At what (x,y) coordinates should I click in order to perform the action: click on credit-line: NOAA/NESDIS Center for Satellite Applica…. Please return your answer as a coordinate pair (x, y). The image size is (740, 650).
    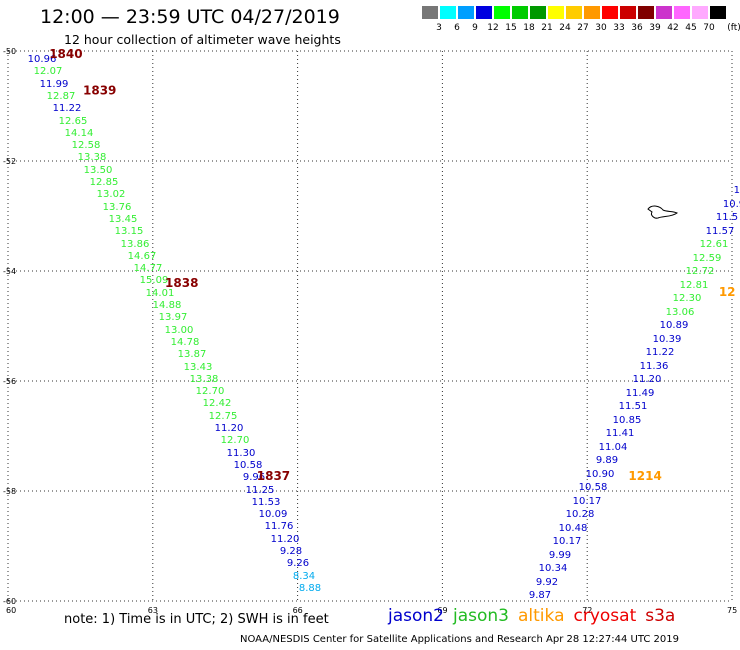
    Looking at the image, I should click on (459, 639).